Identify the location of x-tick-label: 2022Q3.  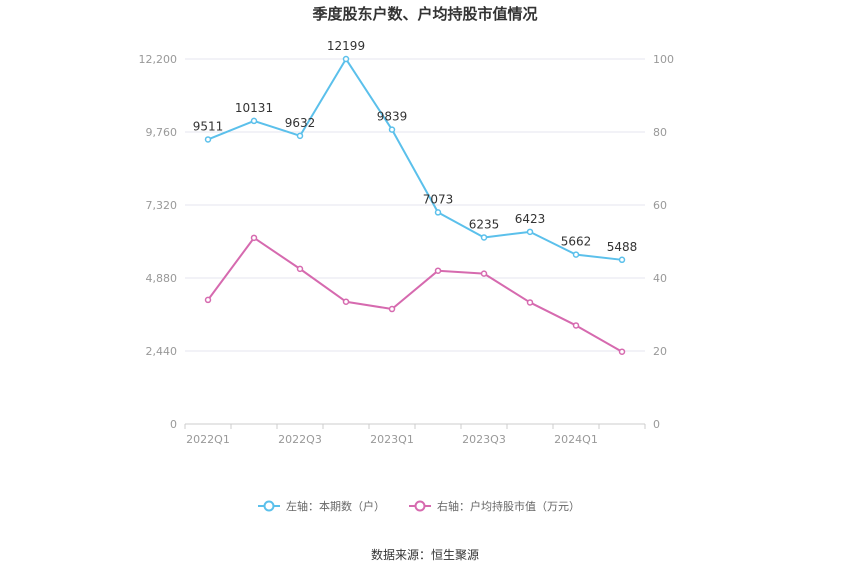
(300, 439).